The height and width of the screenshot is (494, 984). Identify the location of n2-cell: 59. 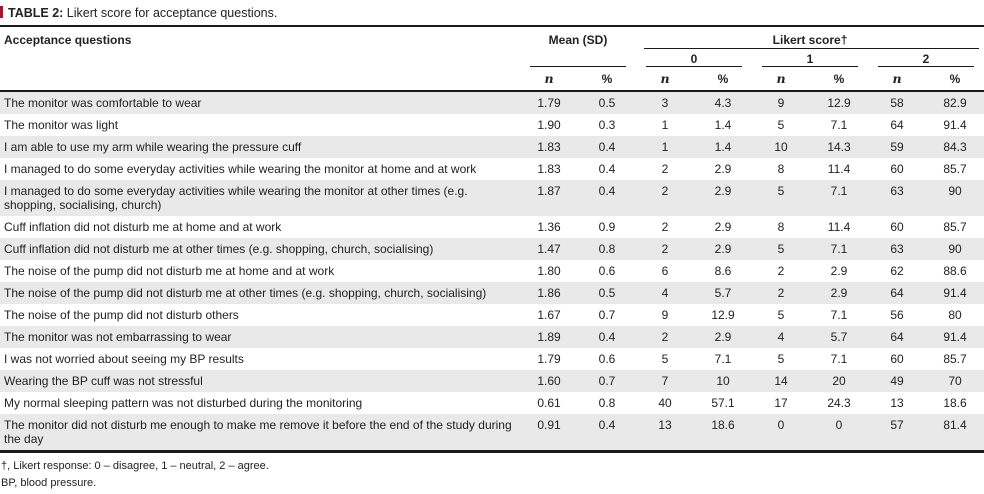
(897, 147).